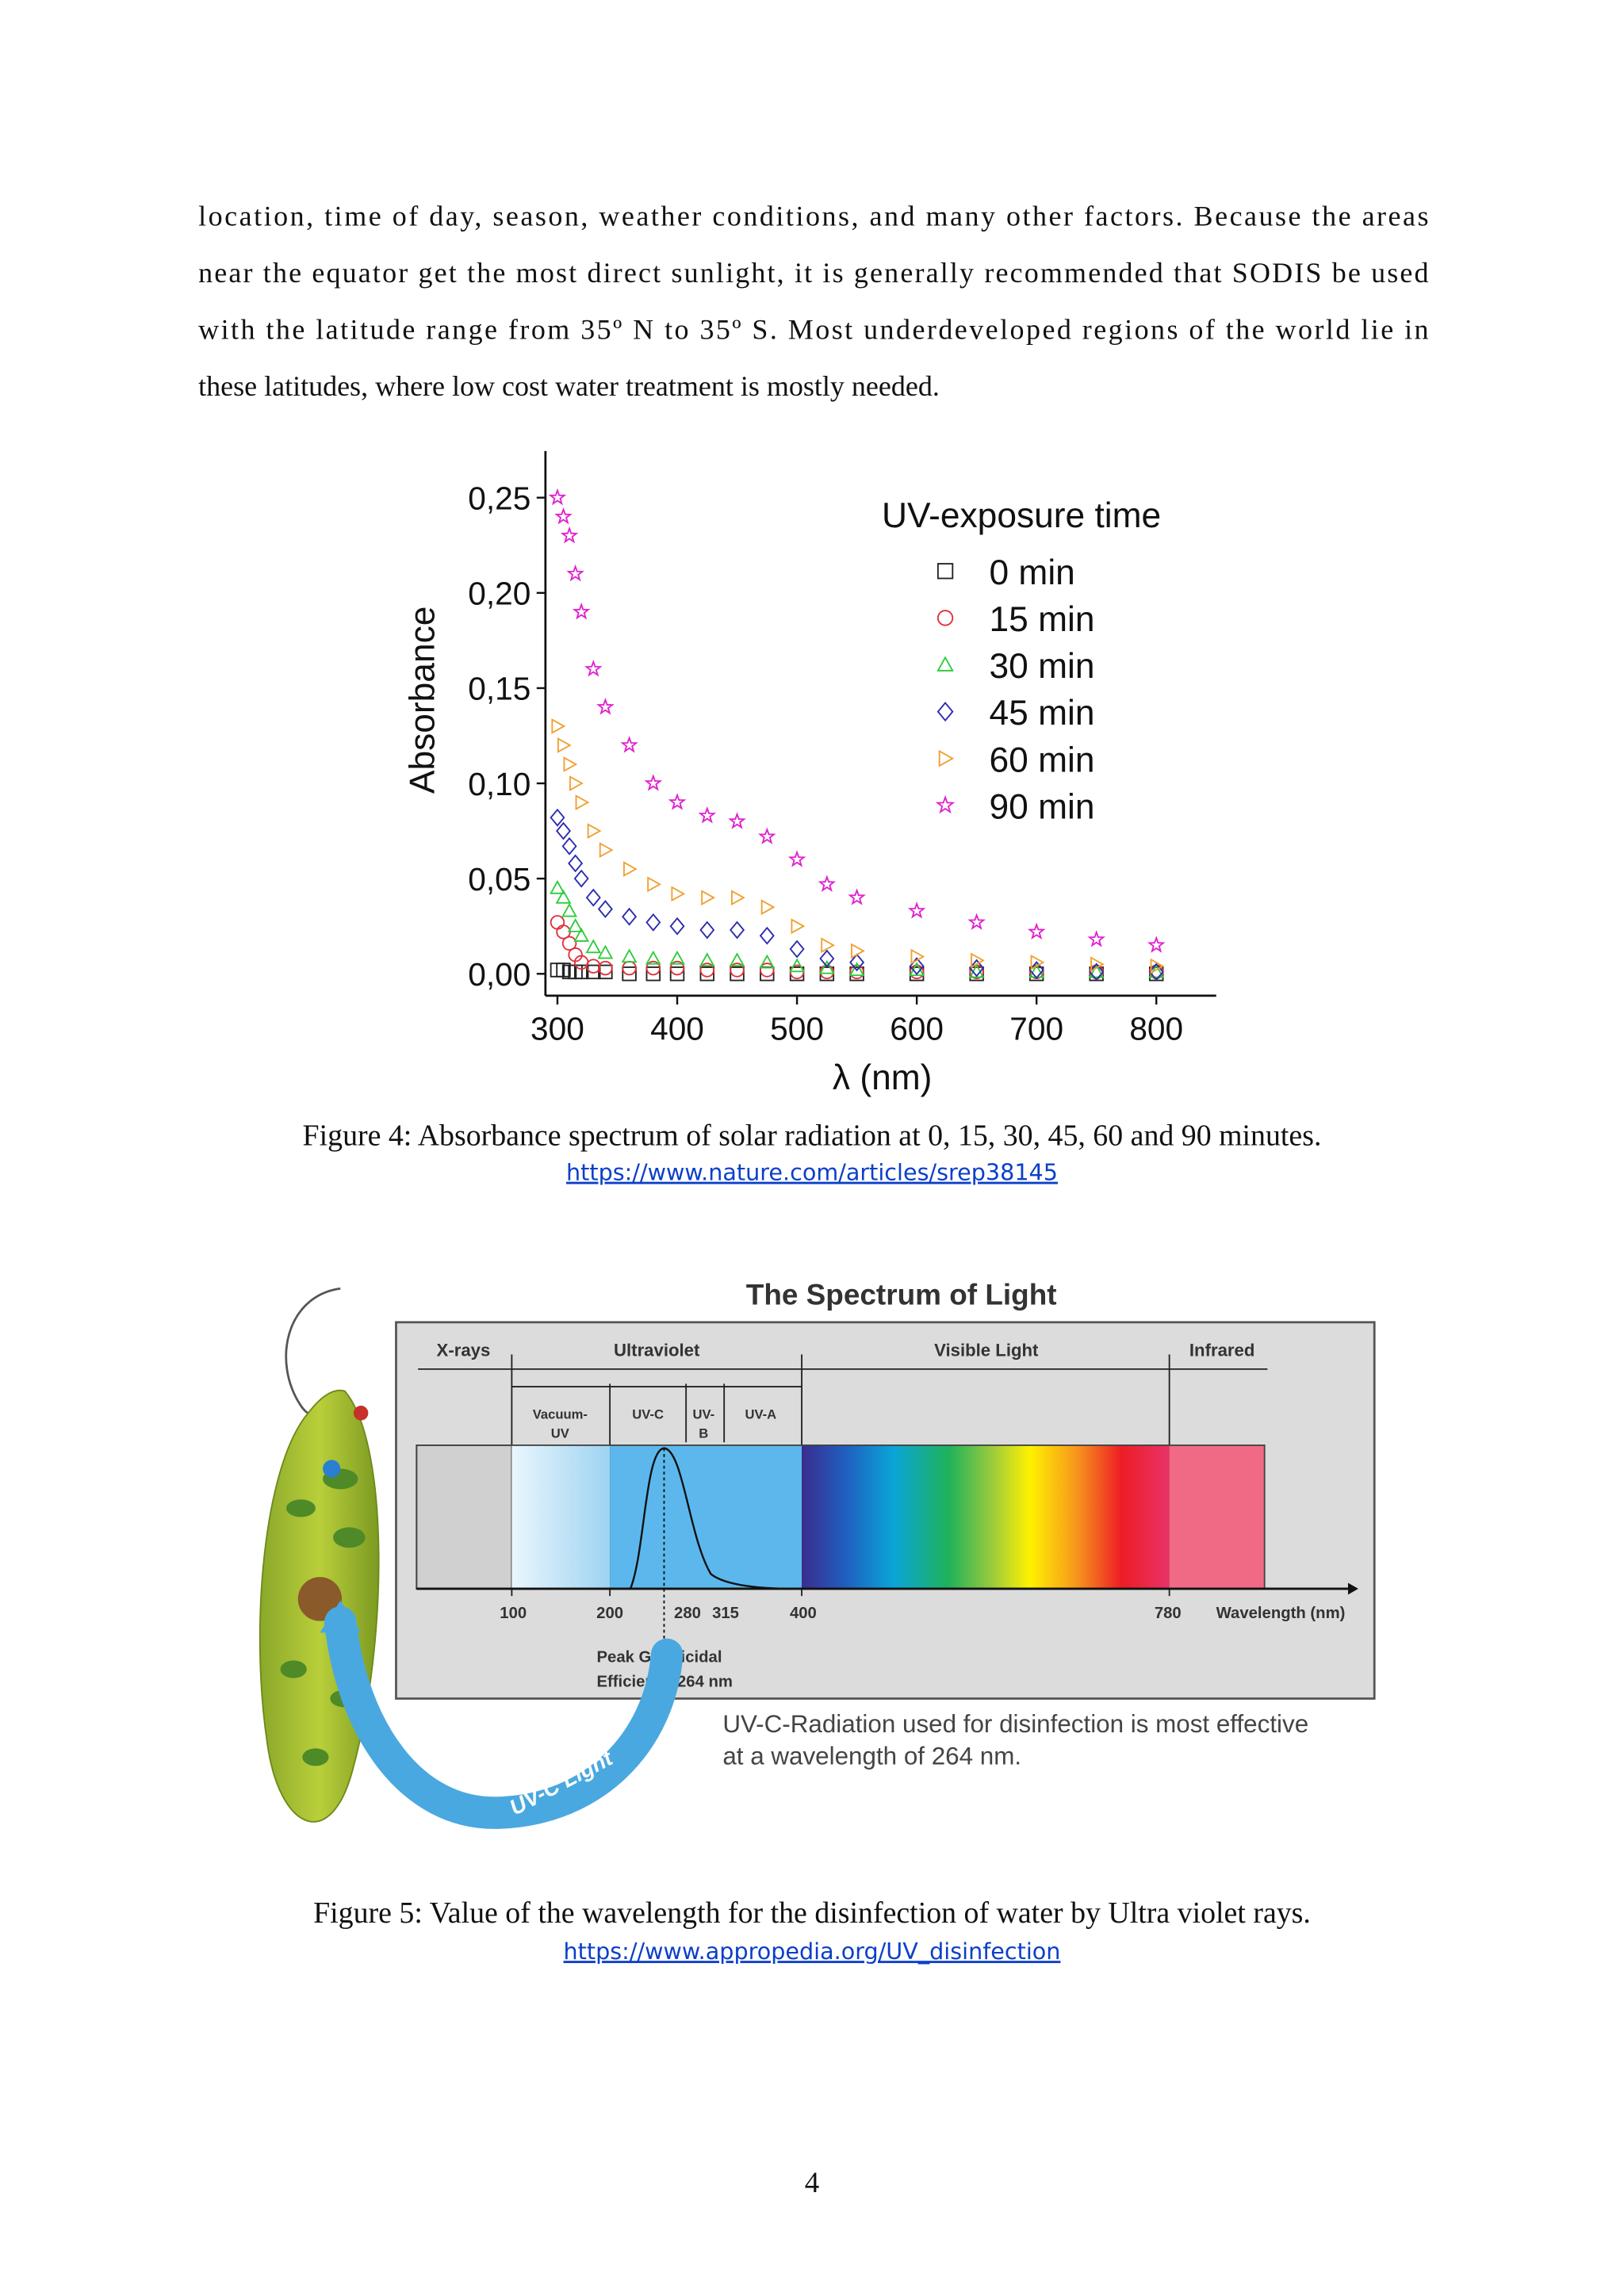 The height and width of the screenshot is (2296, 1624). What do you see at coordinates (1217, 1517) in the screenshot?
I see `spectrum-infrared` at bounding box center [1217, 1517].